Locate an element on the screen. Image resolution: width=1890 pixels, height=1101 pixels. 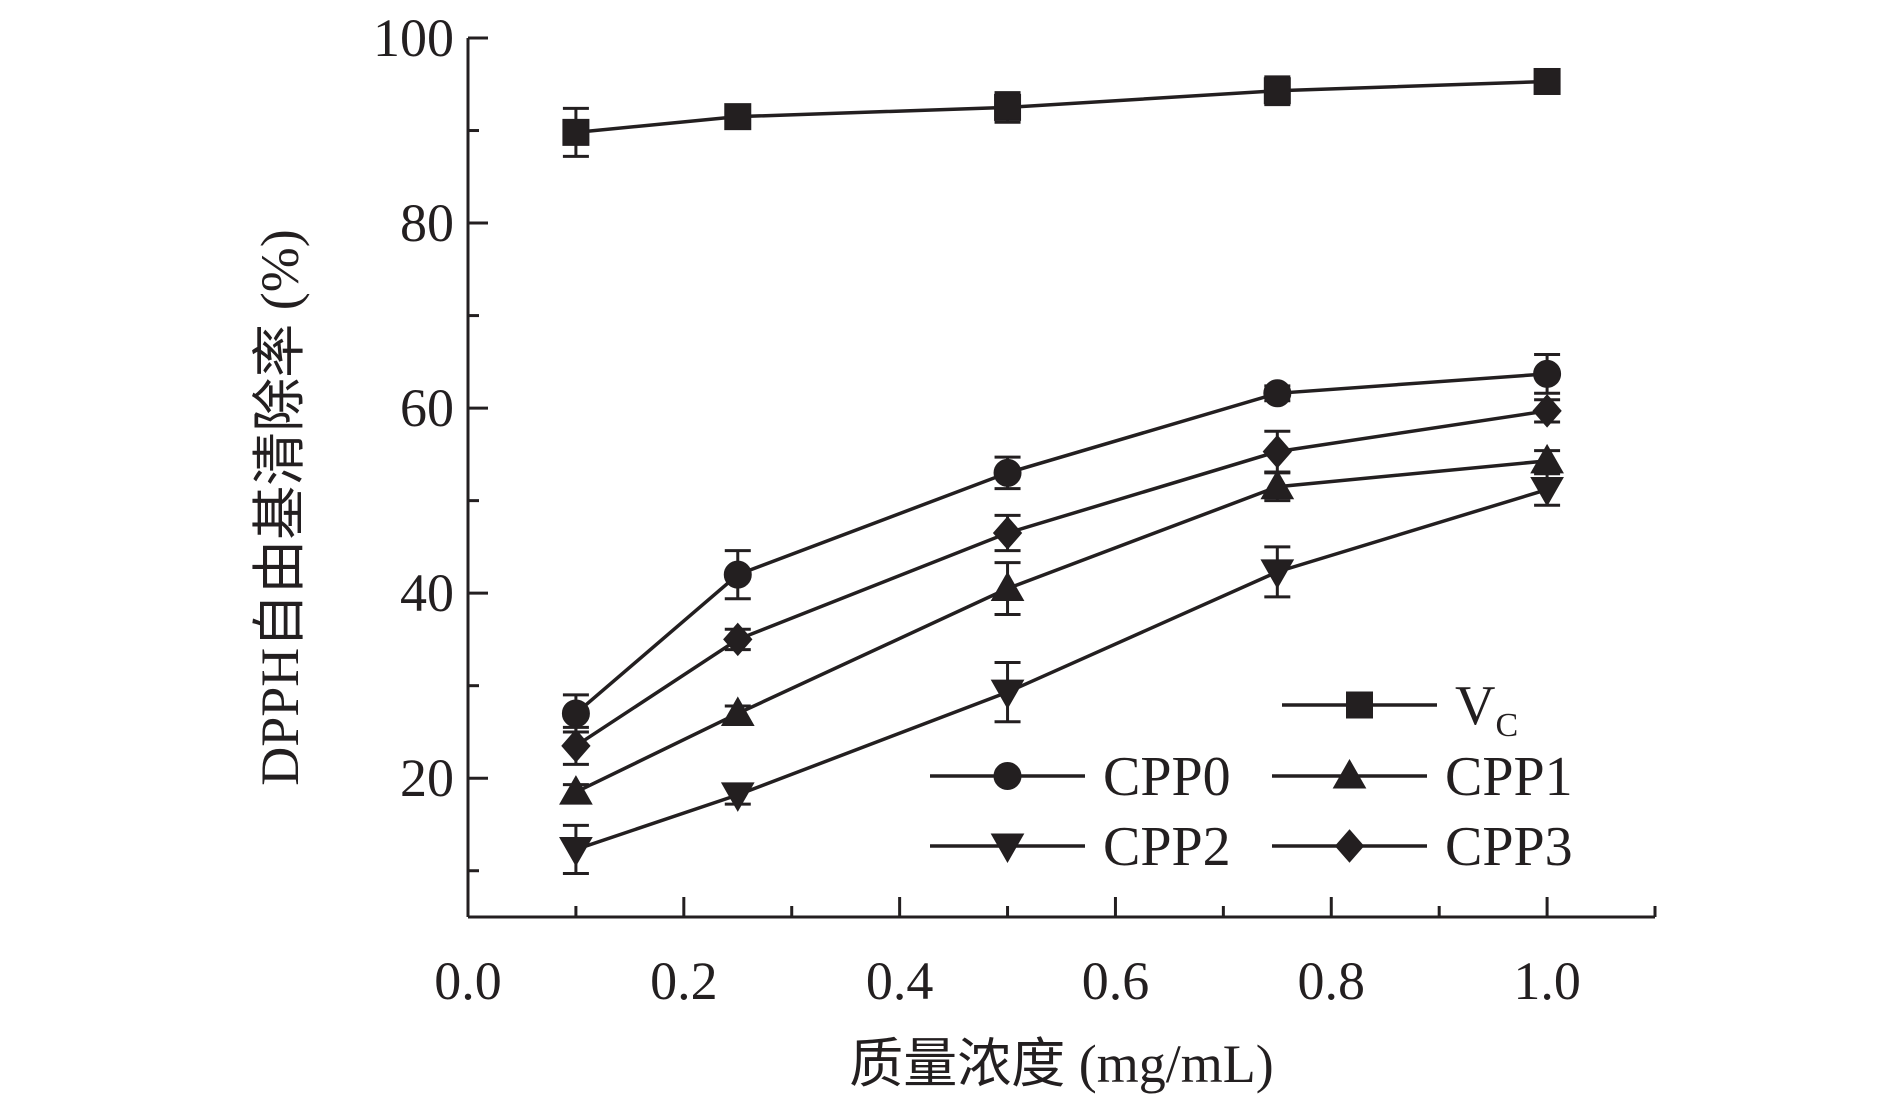
legend-subscript: C is located at coordinates (1506, 725).